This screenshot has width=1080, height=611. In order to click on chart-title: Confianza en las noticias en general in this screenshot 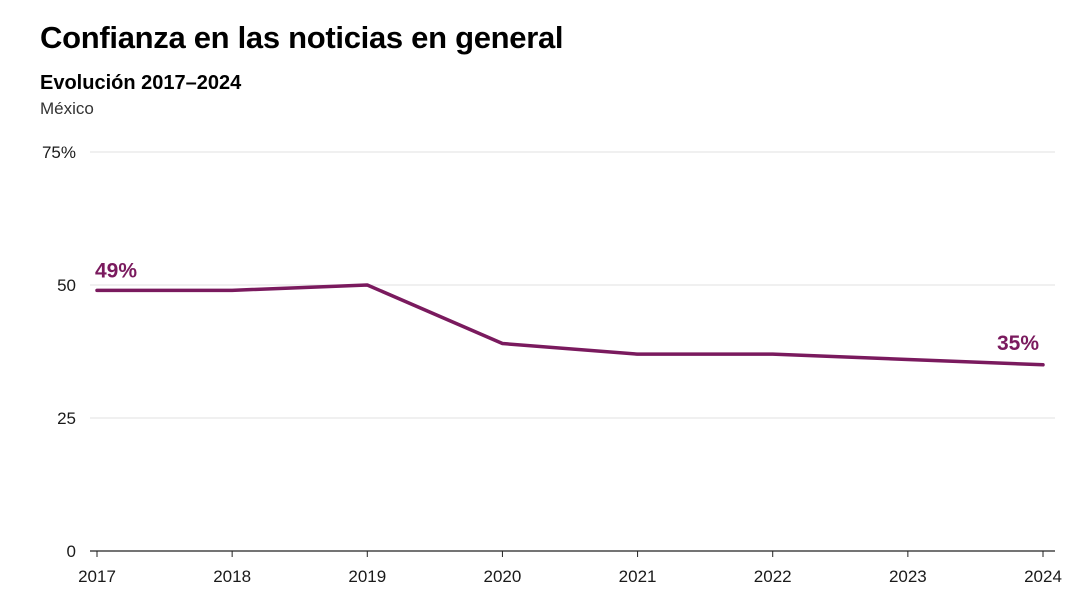, I will do `click(302, 37)`.